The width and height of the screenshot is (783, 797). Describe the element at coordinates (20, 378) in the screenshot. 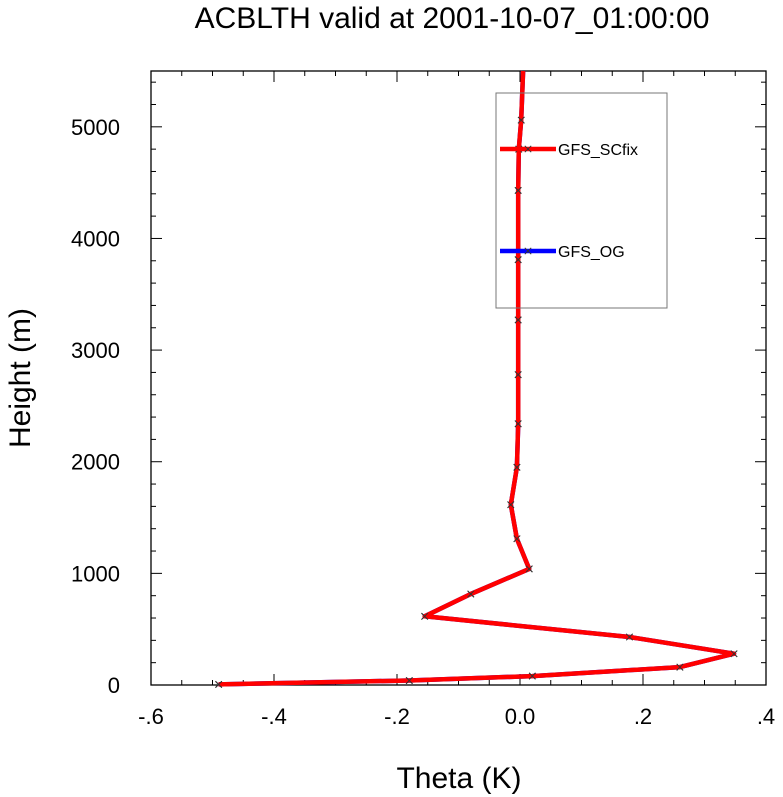

I see `y-axis-label: Height (m)` at that location.